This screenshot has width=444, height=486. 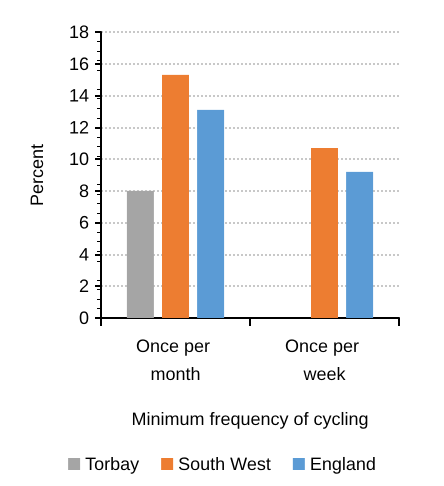 What do you see at coordinates (83, 286) in the screenshot?
I see `y-tick-label: 2` at bounding box center [83, 286].